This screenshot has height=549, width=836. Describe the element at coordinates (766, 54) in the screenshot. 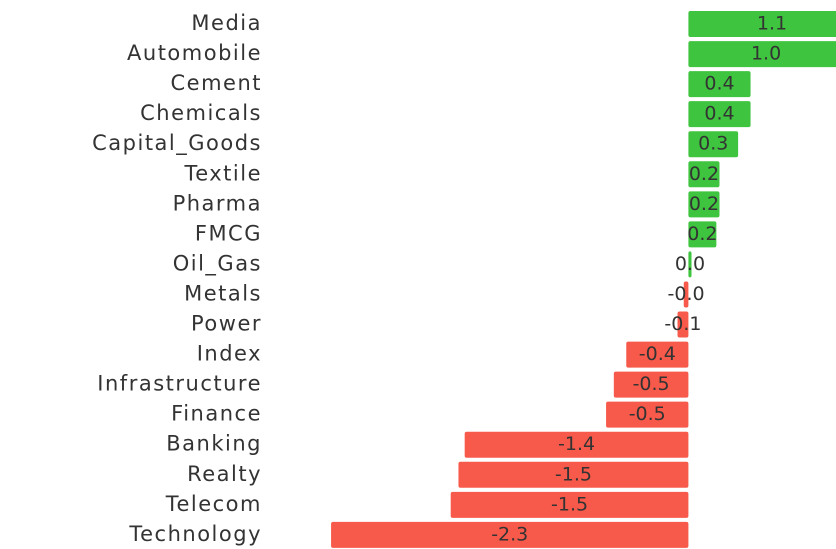

I see `value-label: 1.0` at that location.